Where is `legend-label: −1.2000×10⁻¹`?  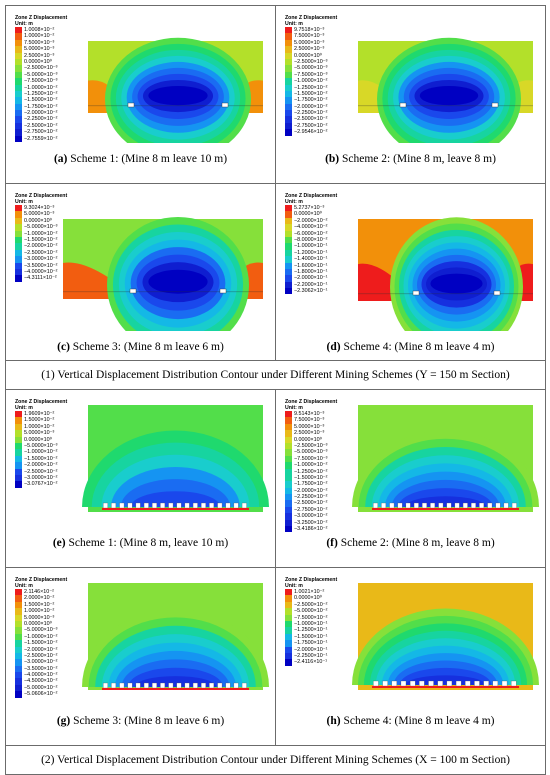
legend-label: −1.2000×10⁻¹ is located at coordinates (311, 252).